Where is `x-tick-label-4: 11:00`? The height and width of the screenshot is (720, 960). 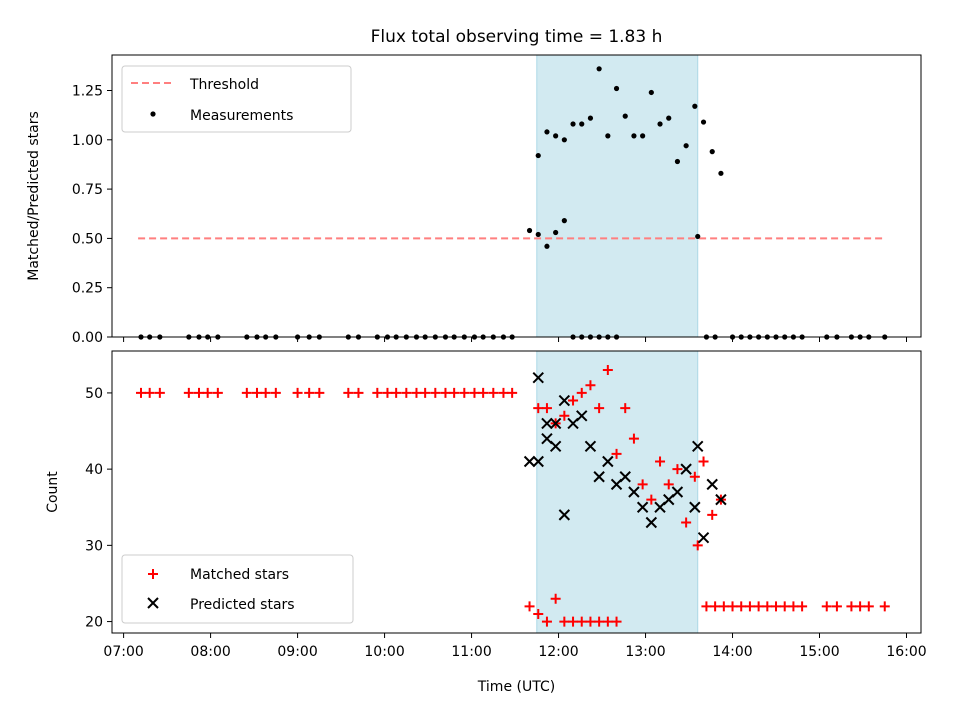 x-tick-label-4: 11:00 is located at coordinates (471, 652).